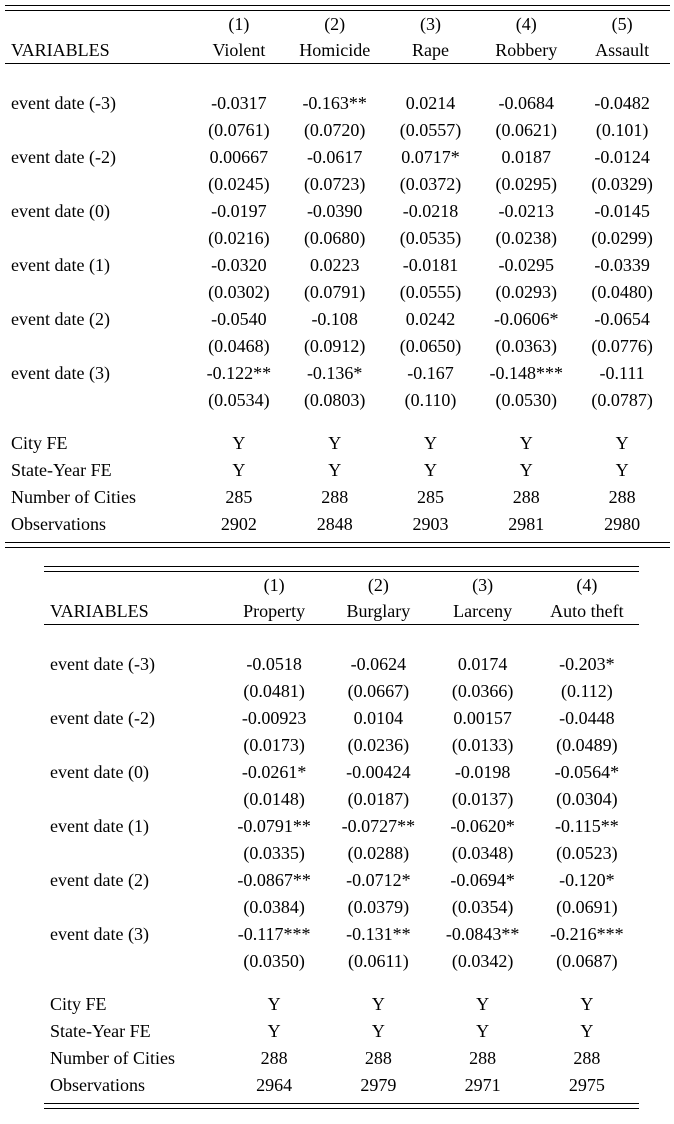 The width and height of the screenshot is (674, 1124). Describe the element at coordinates (482, 880) in the screenshot. I see `coefficient-cell: -0.0694*` at that location.